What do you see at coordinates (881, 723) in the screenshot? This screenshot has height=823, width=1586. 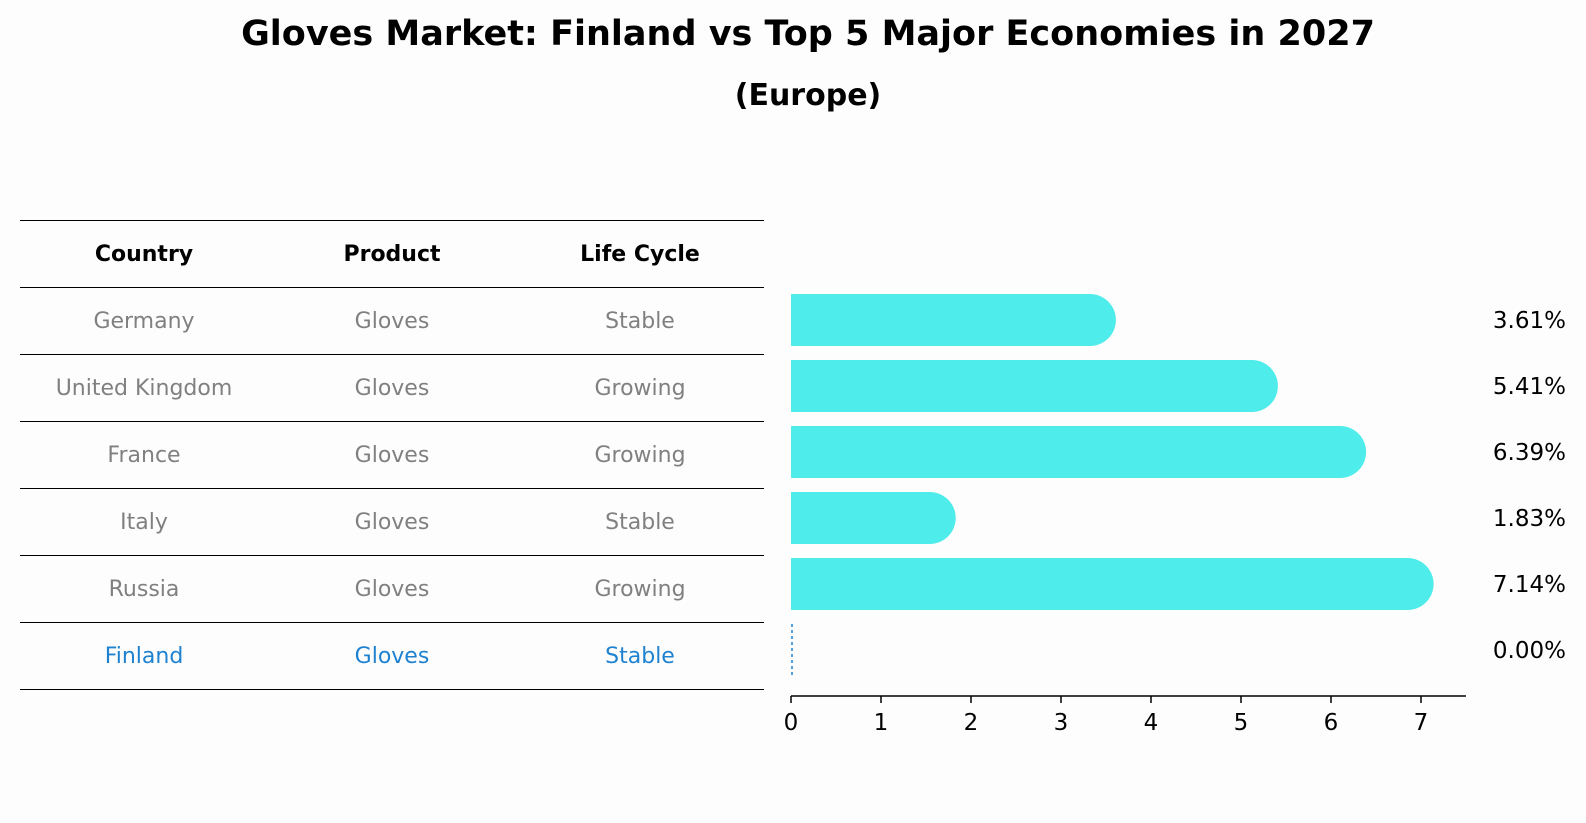 I see `x-tick-label: 1` at bounding box center [881, 723].